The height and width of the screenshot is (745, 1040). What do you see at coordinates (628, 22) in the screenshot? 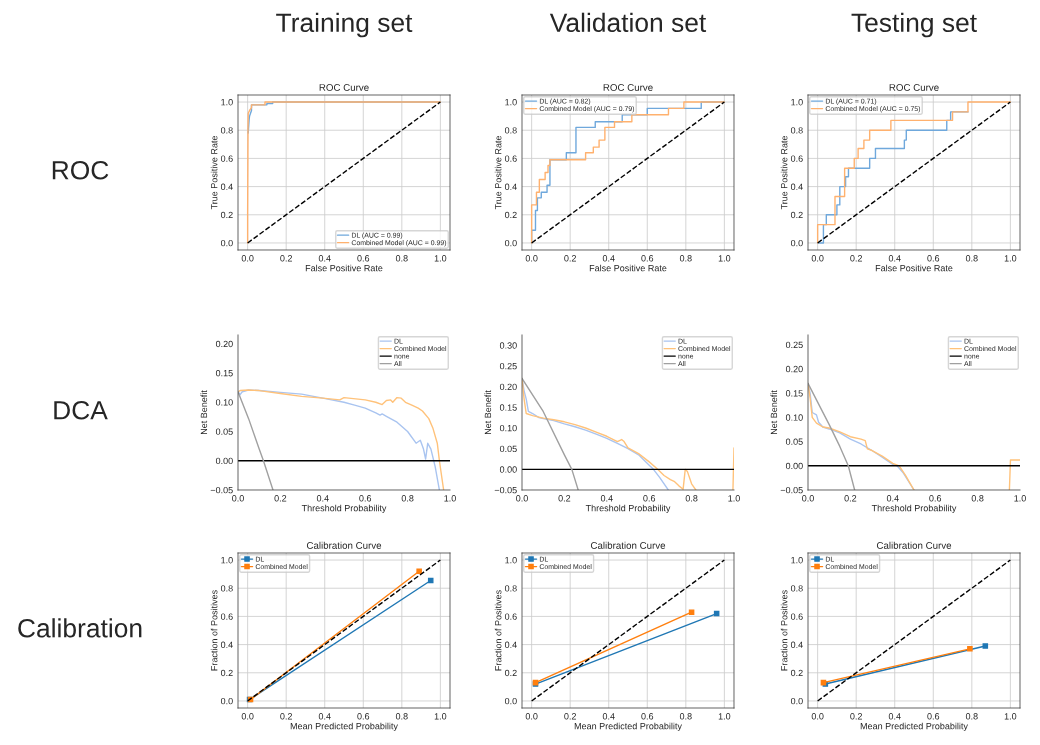
I see `text: Validation set` at bounding box center [628, 22].